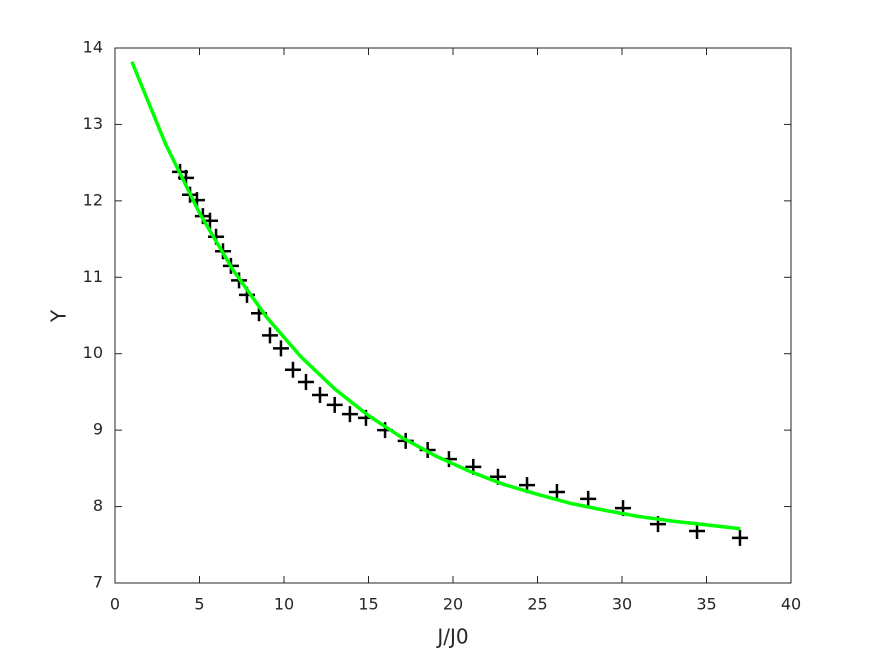 This screenshot has width=875, height=656. Describe the element at coordinates (59, 316) in the screenshot. I see `y-axis-label: Y` at that location.